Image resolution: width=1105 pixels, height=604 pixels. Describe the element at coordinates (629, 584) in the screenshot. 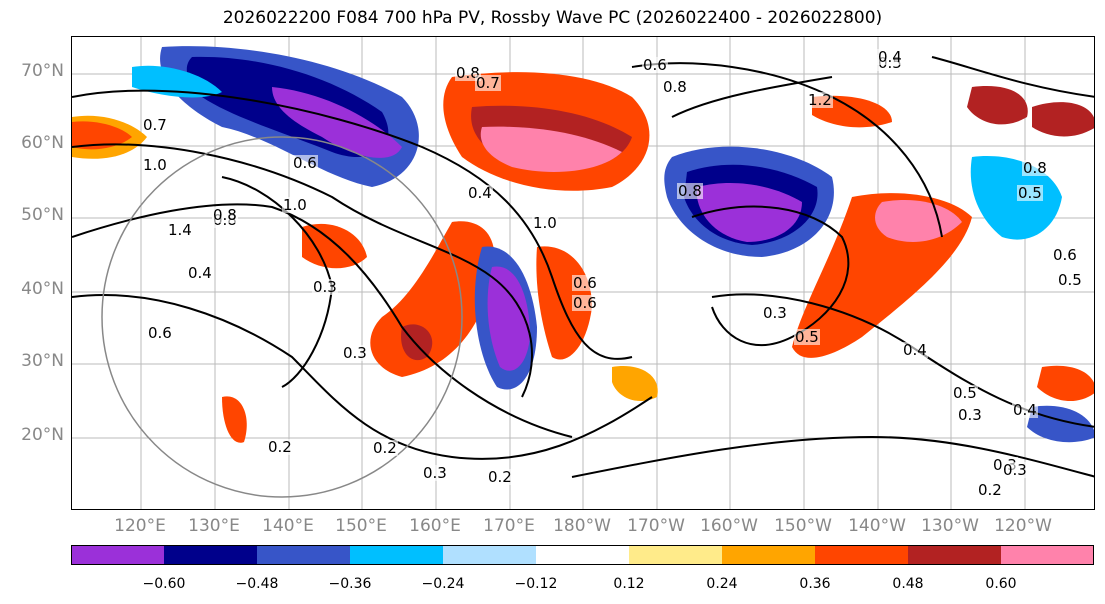

I see `colorbar-tick-label: 0.12` at that location.